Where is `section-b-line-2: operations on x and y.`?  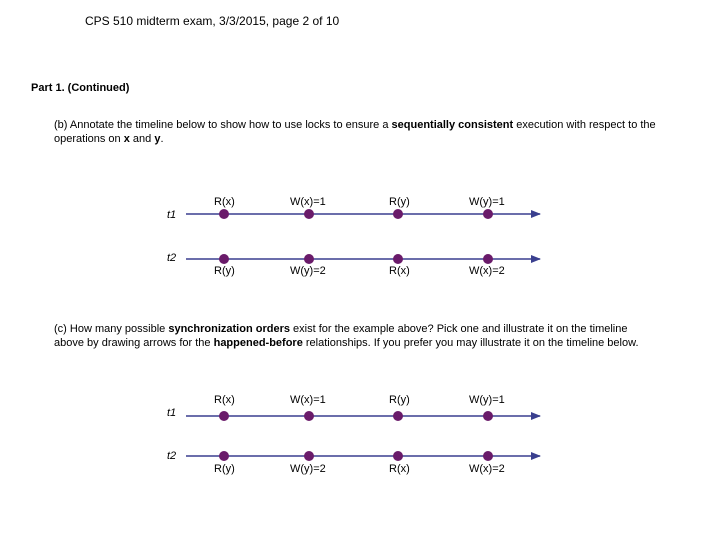
section-b-line-2: operations on x and y. is located at coordinates (364, 139).